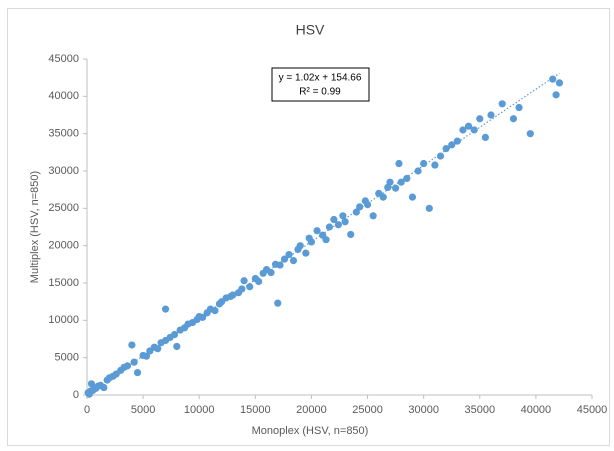 The image size is (614, 451). What do you see at coordinates (310, 431) in the screenshot?
I see `x-axis-title: Monoplex (HSV, n=850)` at bounding box center [310, 431].